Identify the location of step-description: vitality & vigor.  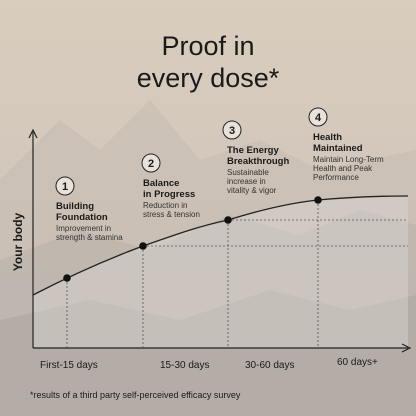
(252, 190).